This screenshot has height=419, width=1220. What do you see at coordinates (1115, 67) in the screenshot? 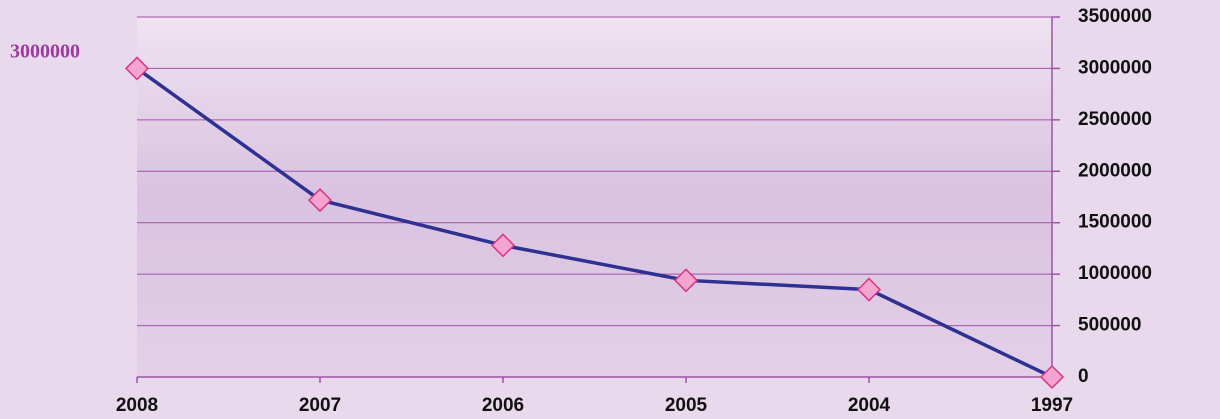
I see `y-tick-label: 3000000` at bounding box center [1115, 67].